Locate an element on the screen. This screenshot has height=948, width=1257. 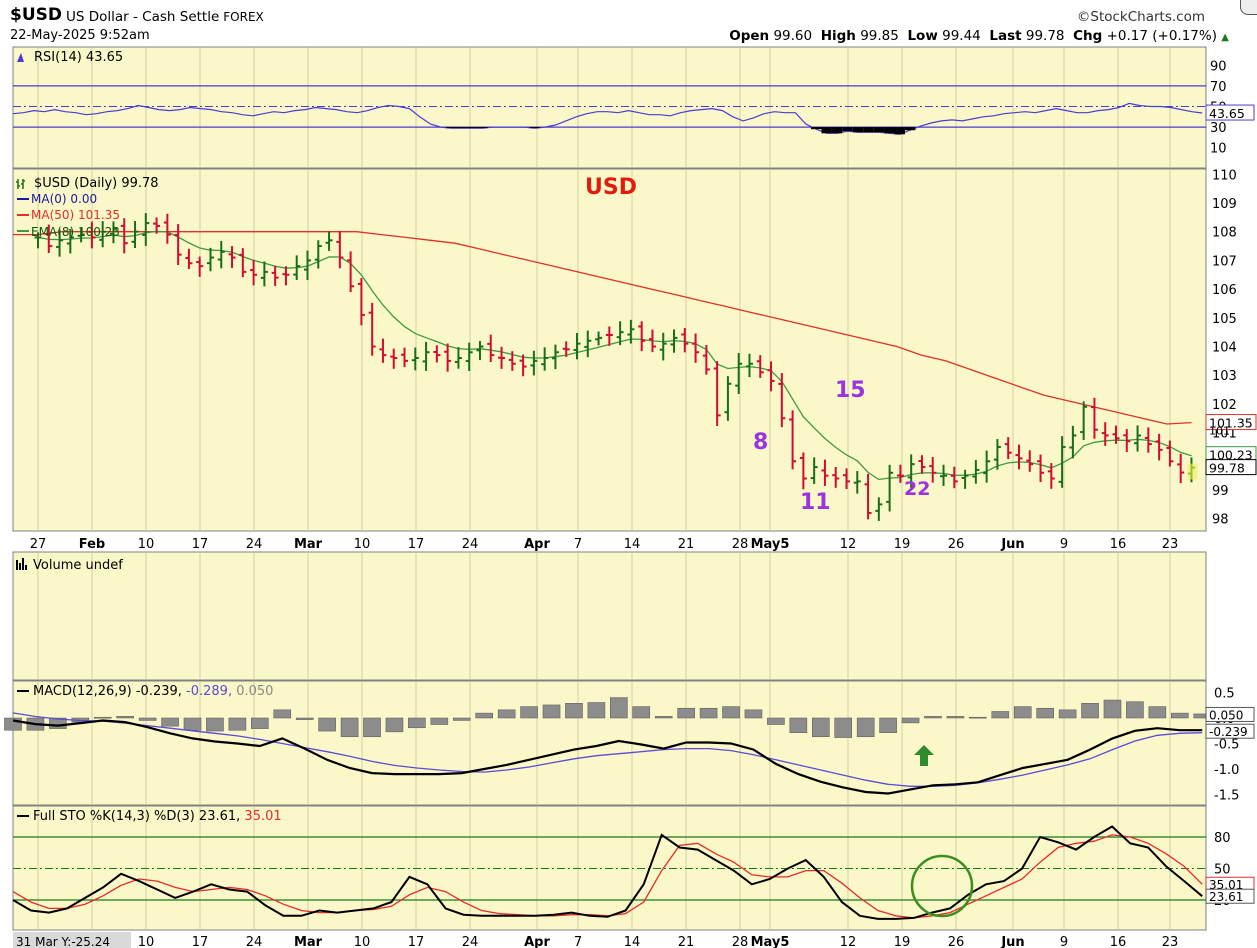
vol-panel-background is located at coordinates (609, 616).